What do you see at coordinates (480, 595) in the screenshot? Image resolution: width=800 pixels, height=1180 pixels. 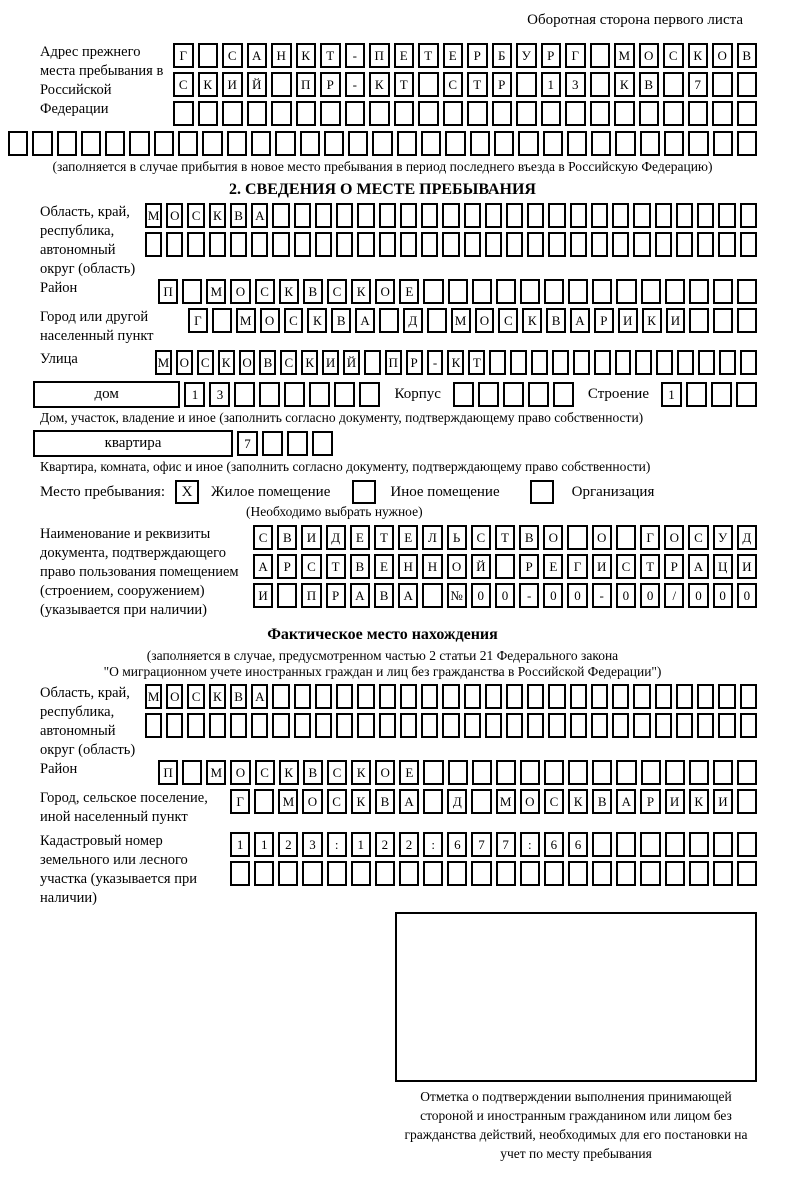 I see `char-box: 0` at bounding box center [480, 595].